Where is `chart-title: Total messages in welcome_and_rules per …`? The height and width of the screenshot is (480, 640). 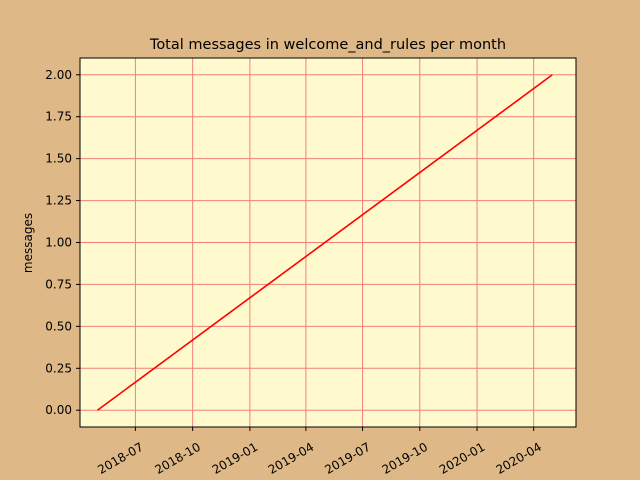
chart-title: Total messages in welcome_and_rules per … is located at coordinates (327, 45).